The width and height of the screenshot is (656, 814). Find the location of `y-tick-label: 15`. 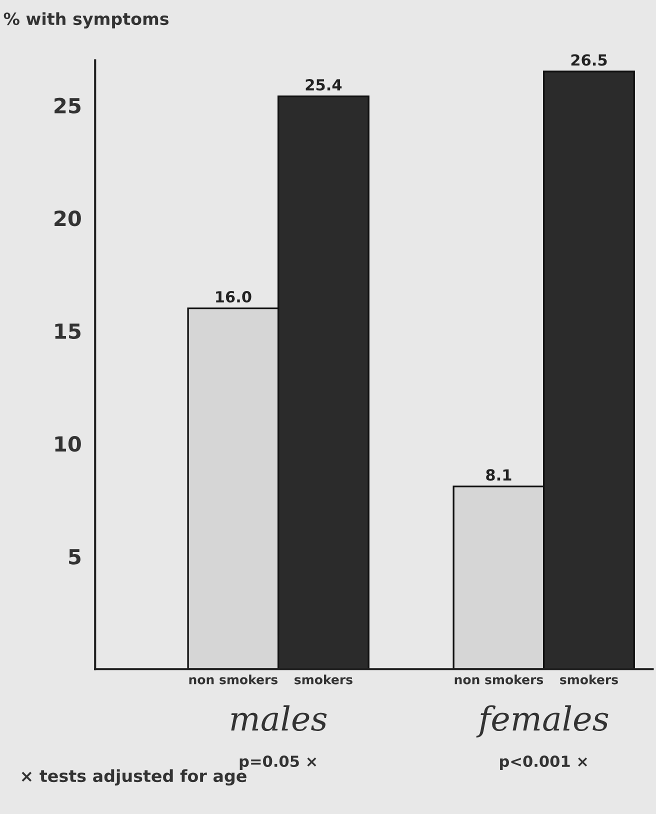

y-tick-label: 15 is located at coordinates (67, 332).